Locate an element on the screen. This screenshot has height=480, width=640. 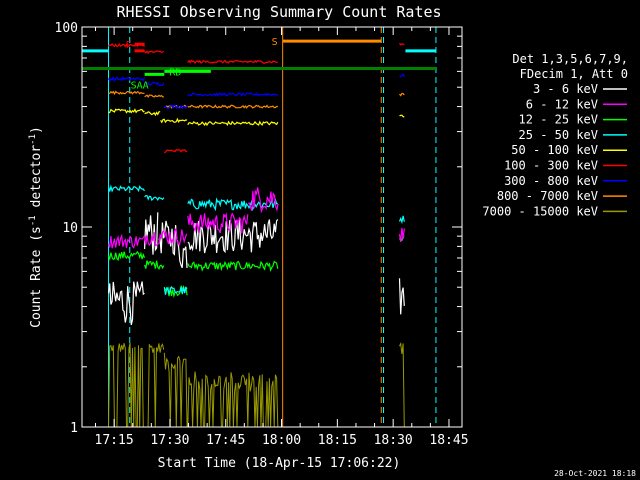
x-tick-label: 17:45 is located at coordinates (225, 440).